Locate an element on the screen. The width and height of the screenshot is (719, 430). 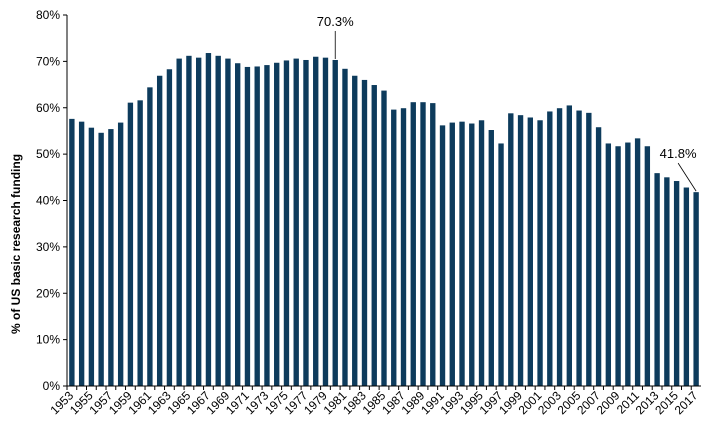
bar-1968 is located at coordinates (218, 221).